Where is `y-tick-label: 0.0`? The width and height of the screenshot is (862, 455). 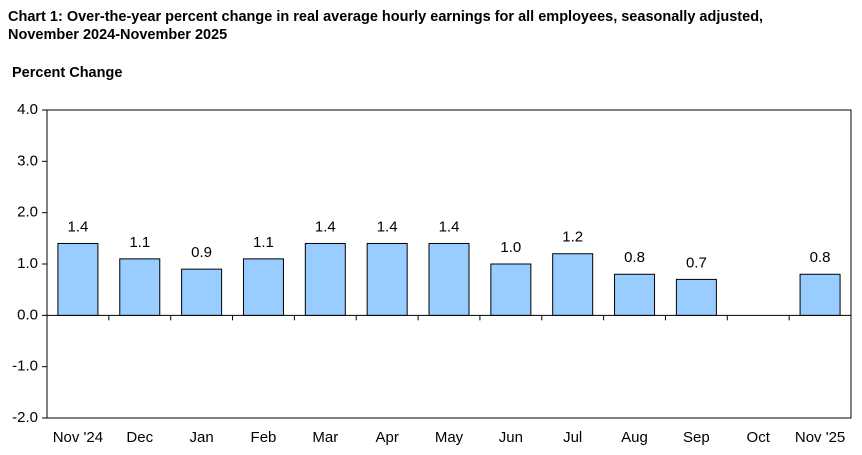 y-tick-label: 0.0 is located at coordinates (27, 314).